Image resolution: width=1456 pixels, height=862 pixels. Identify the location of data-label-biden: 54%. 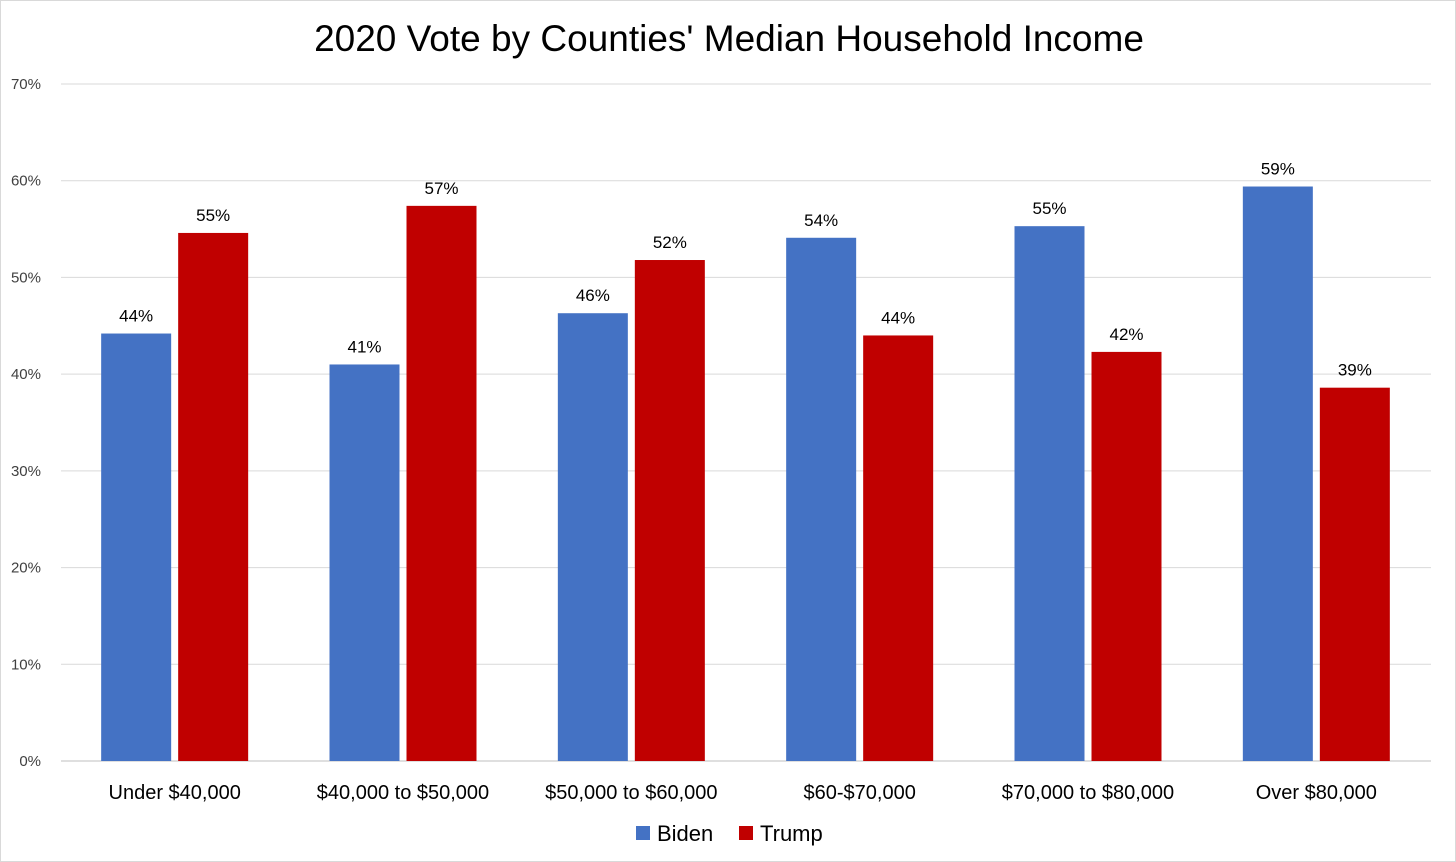
(821, 220).